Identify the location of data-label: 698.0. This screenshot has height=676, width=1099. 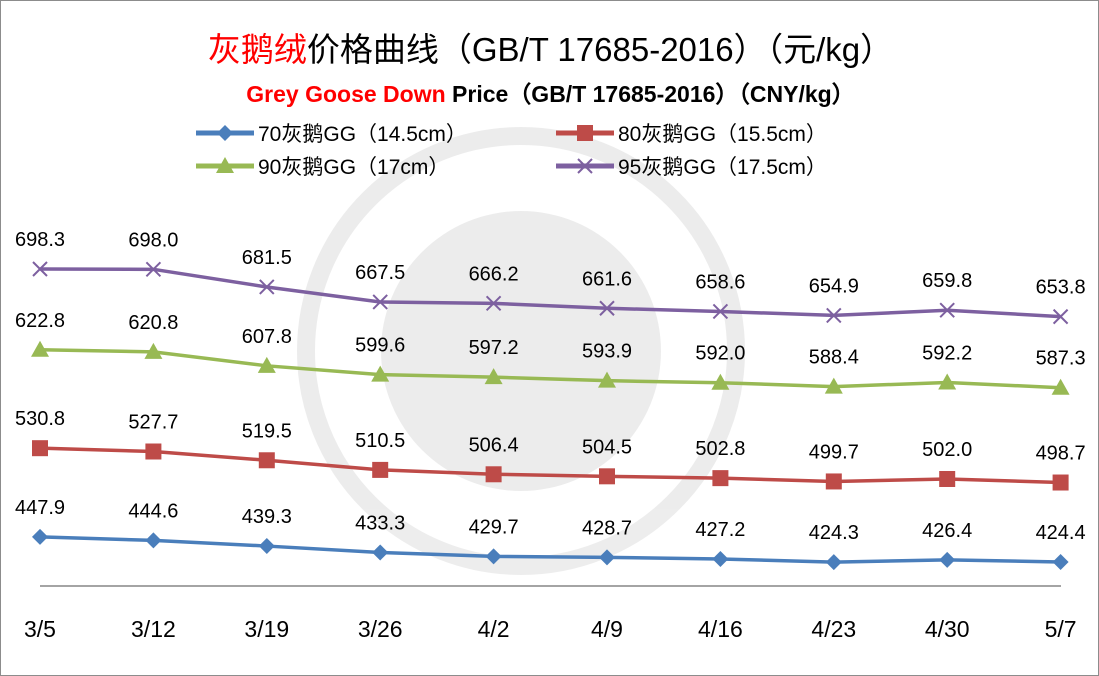
(153, 240).